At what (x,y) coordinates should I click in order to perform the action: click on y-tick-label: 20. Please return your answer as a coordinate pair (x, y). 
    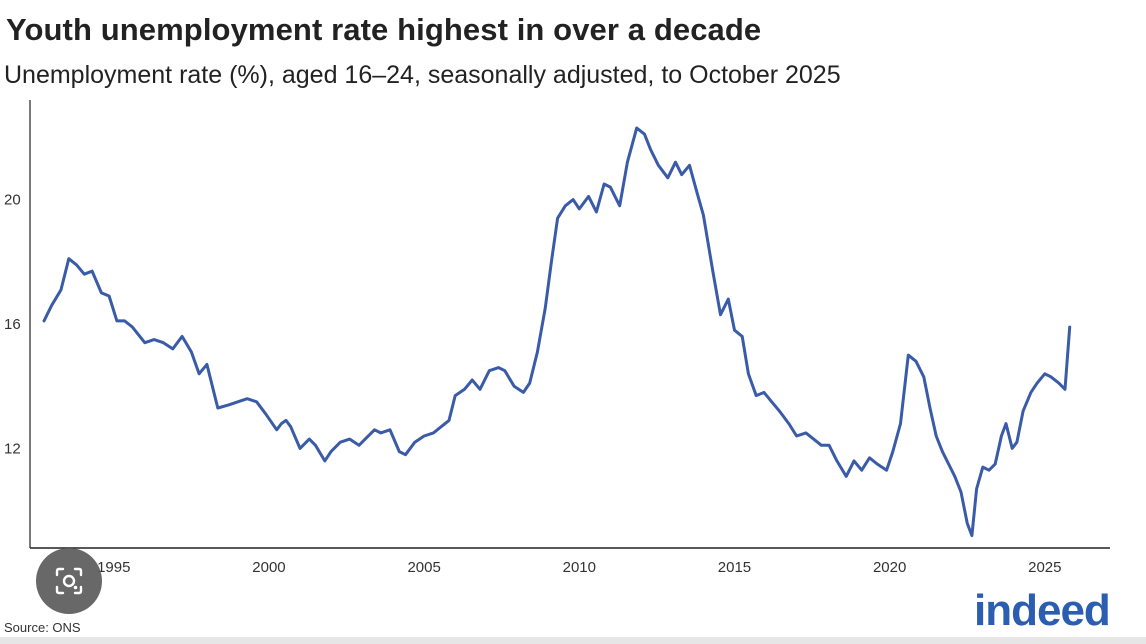
    Looking at the image, I should click on (12, 200).